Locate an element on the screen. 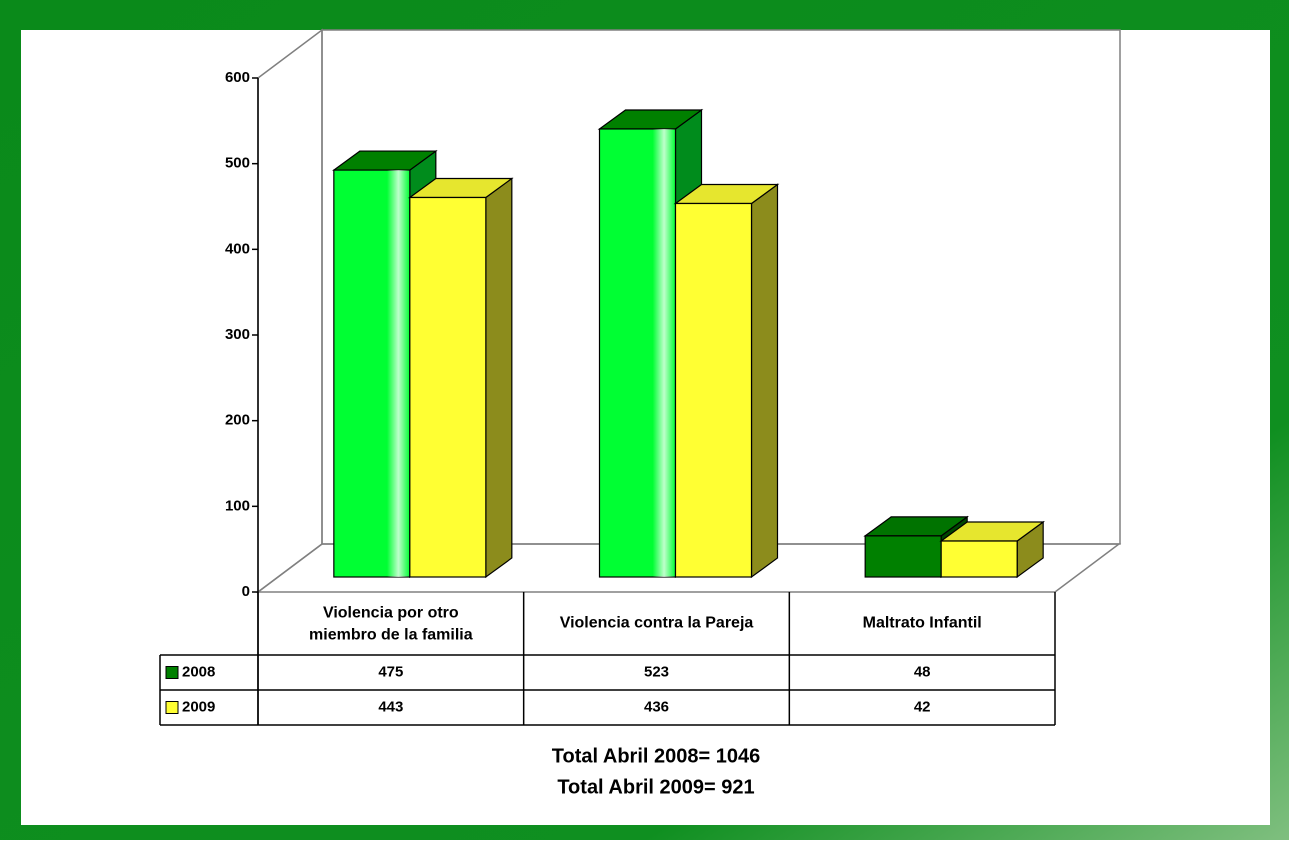 The image size is (1289, 845). y-tick-label: 0 is located at coordinates (246, 591).